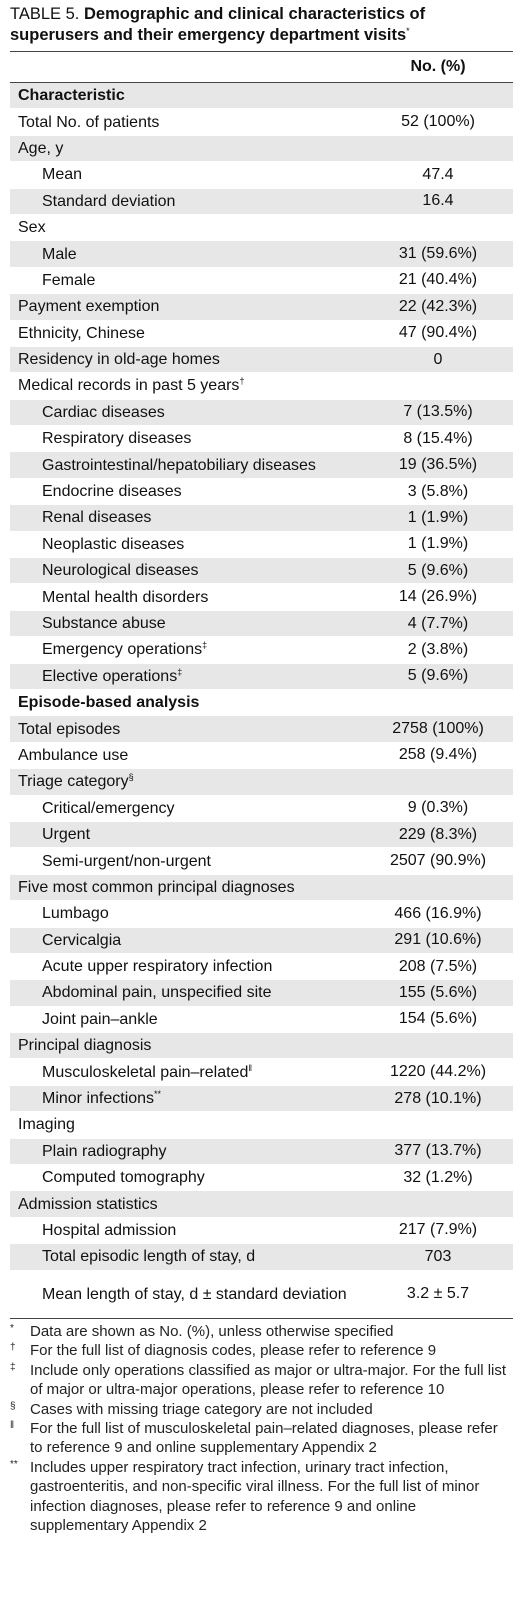  I want to click on table-row: Episode-based analysis, so click(261, 703).